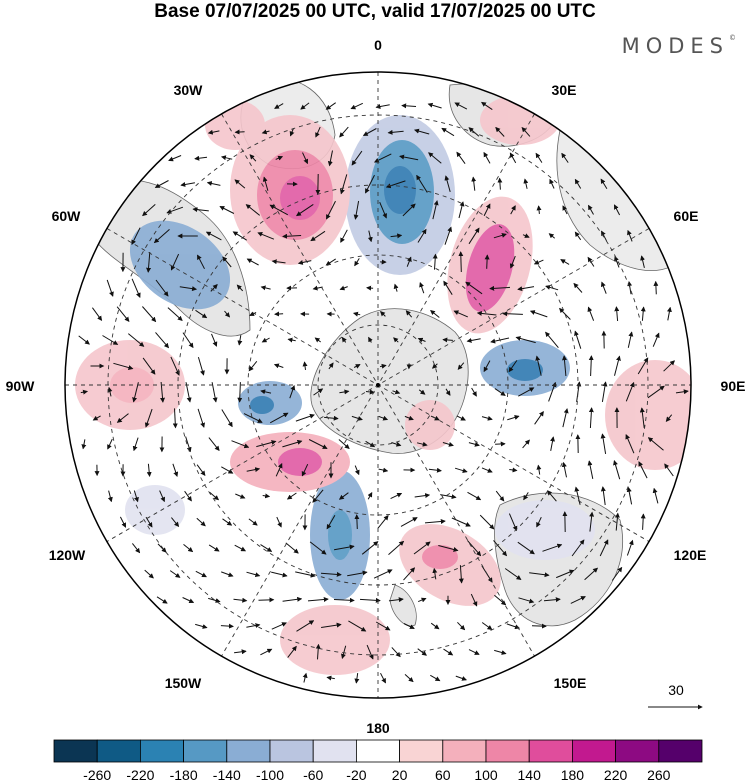 The image size is (750, 783). I want to click on brand-logo: MODES©, so click(679, 46).